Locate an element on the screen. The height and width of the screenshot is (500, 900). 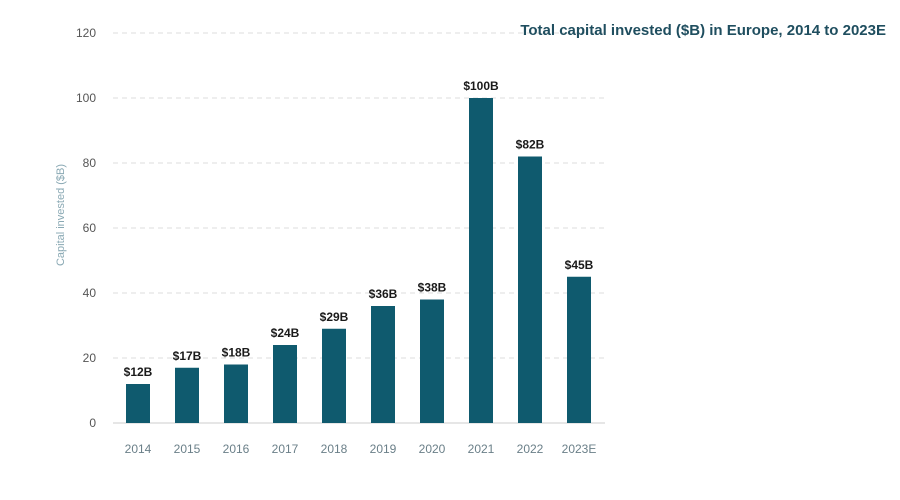
data-label: $100B is located at coordinates (481, 86).